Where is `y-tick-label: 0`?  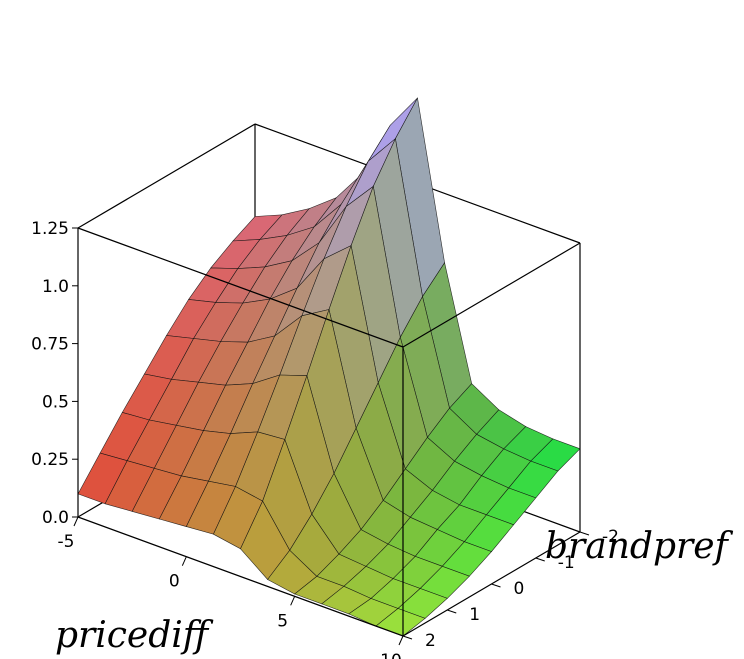
y-tick-label: 0 is located at coordinates (519, 589).